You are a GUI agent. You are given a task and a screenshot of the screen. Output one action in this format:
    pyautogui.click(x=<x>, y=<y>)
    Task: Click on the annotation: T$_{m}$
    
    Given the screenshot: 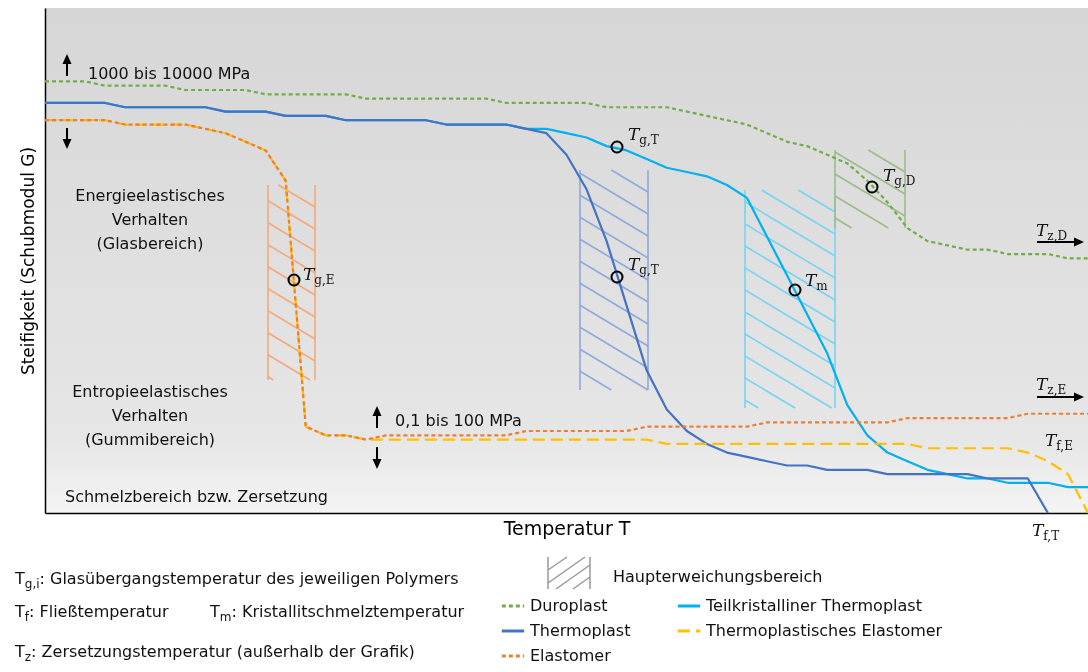 What is the action you would take?
    pyautogui.click(x=816, y=282)
    